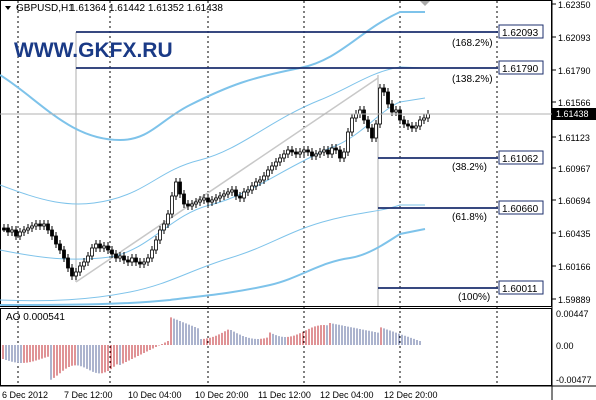 The height and width of the screenshot is (400, 596). I want to click on chevron-down-icon, so click(8, 8).